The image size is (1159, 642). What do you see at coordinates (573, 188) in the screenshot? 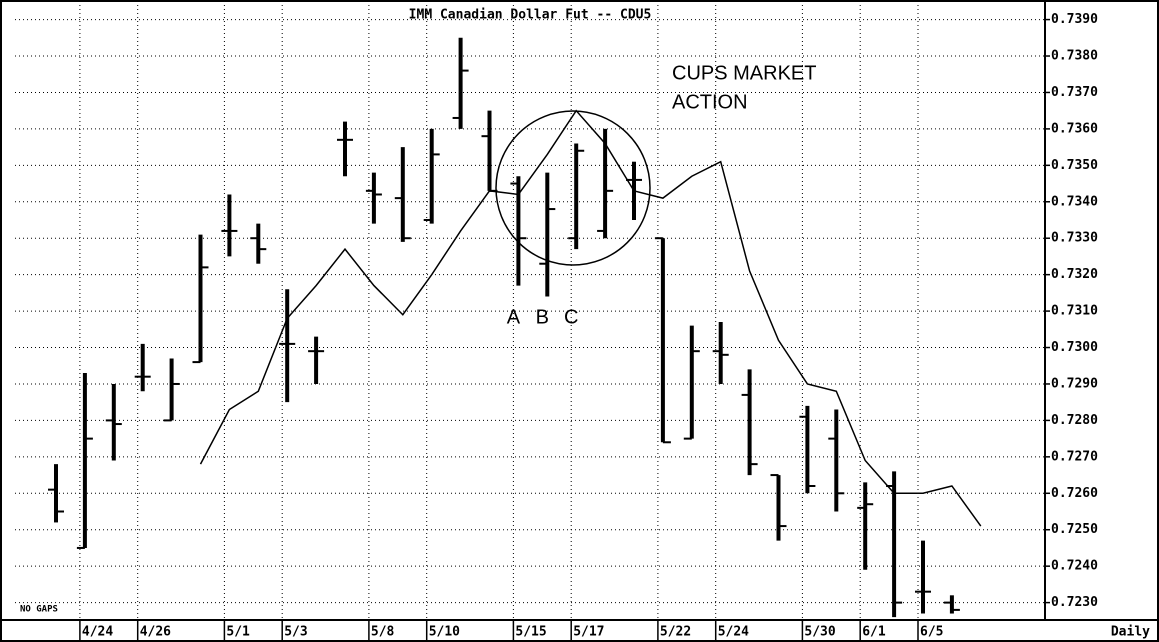
I see `cup-circle` at bounding box center [573, 188].